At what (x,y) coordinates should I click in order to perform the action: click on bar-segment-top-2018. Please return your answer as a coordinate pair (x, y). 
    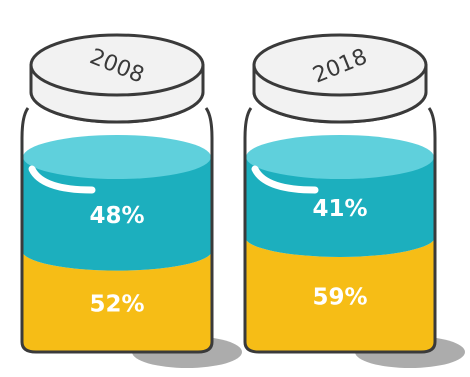
    Looking at the image, I should click on (340, 207).